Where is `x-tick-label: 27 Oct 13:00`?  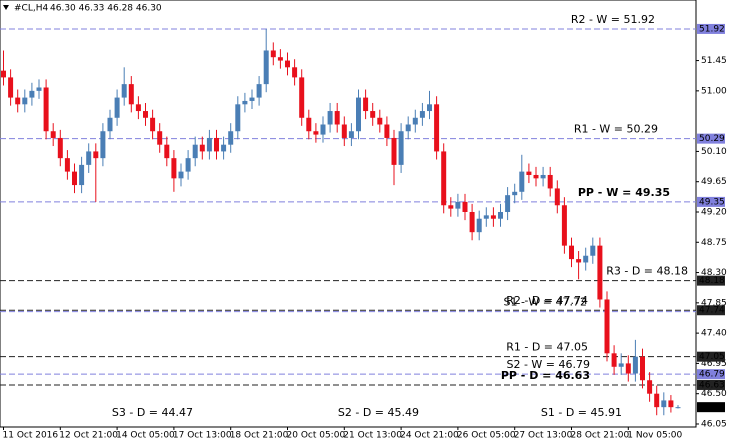
x-tick-label: 27 Oct 13:00 is located at coordinates (543, 436).